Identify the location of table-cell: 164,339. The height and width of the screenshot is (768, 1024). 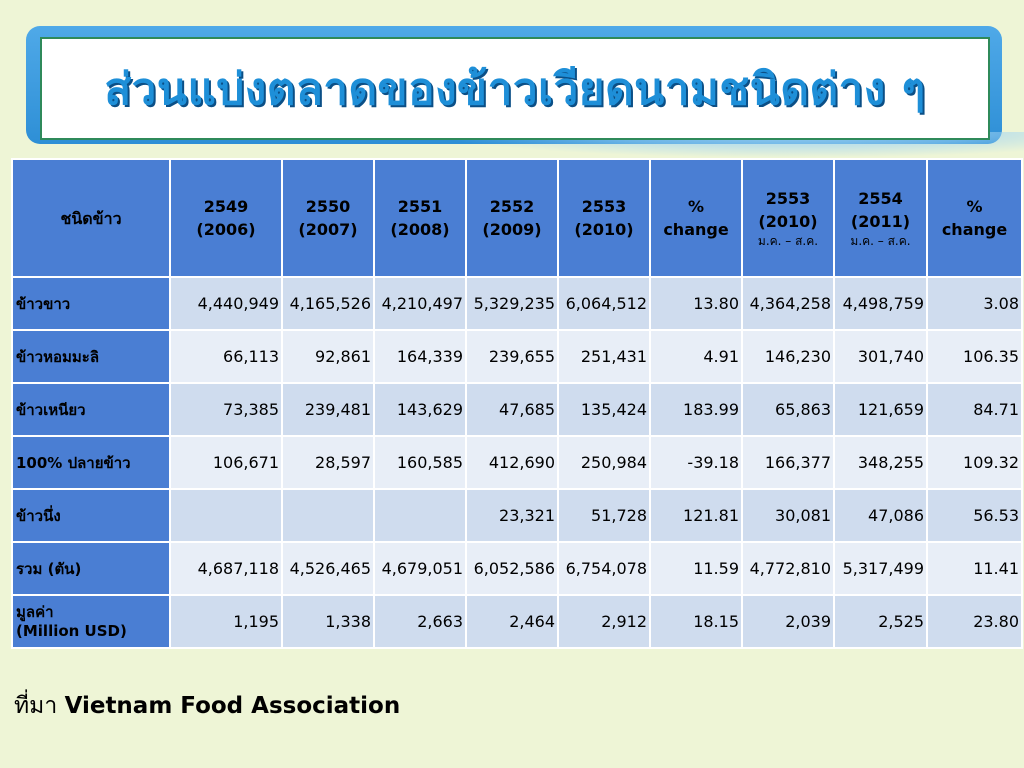
(420, 356).